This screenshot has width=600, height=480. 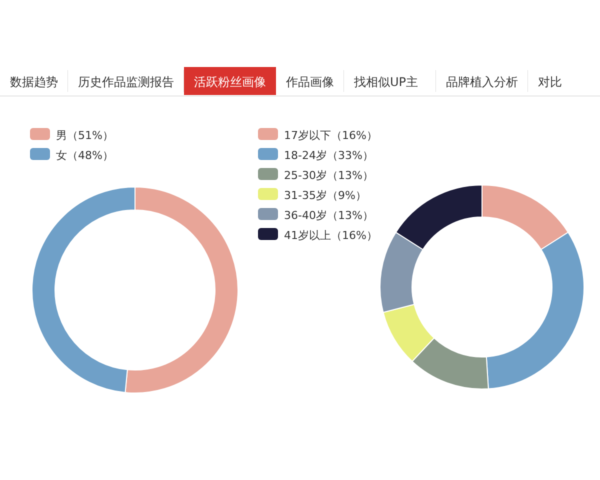 I want to click on category-label: 数据趋势, so click(x=34, y=82).